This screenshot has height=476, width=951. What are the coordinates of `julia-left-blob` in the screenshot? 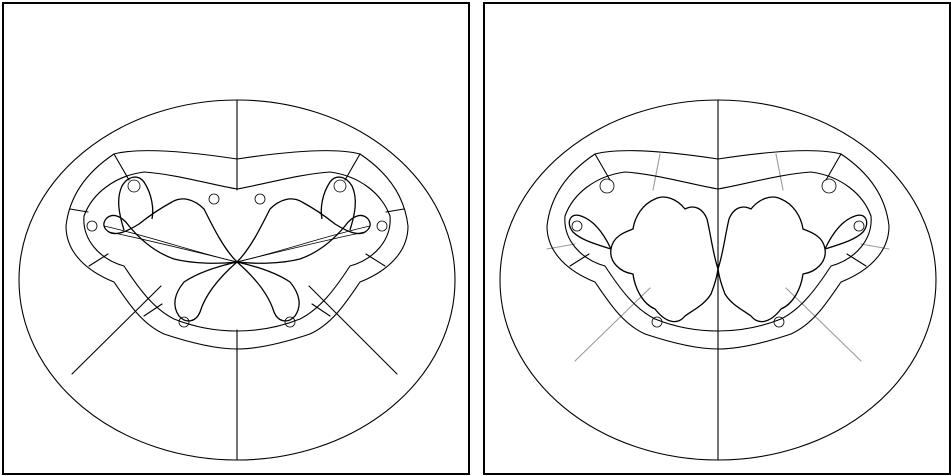 It's located at (664, 259).